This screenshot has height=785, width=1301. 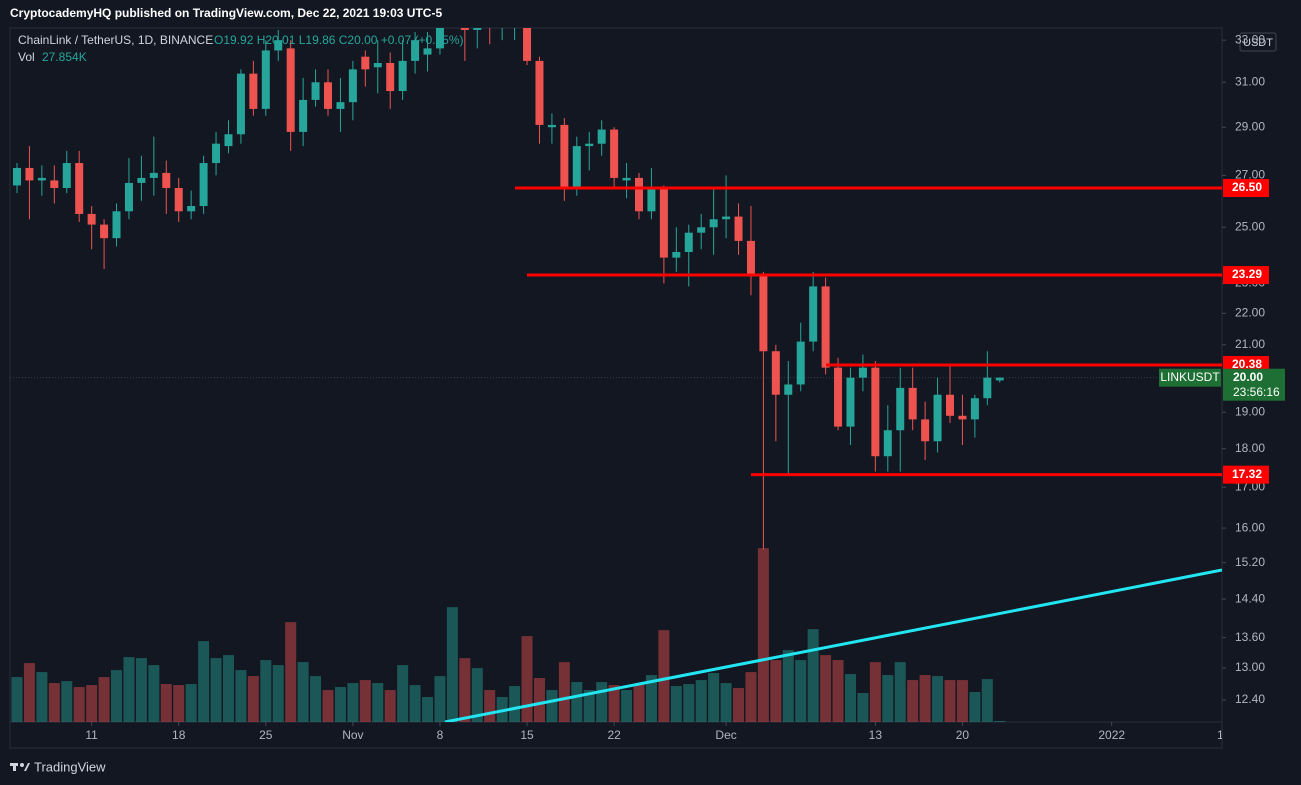 I want to click on ticker-label: LINKUSDT, so click(x=1190, y=377).